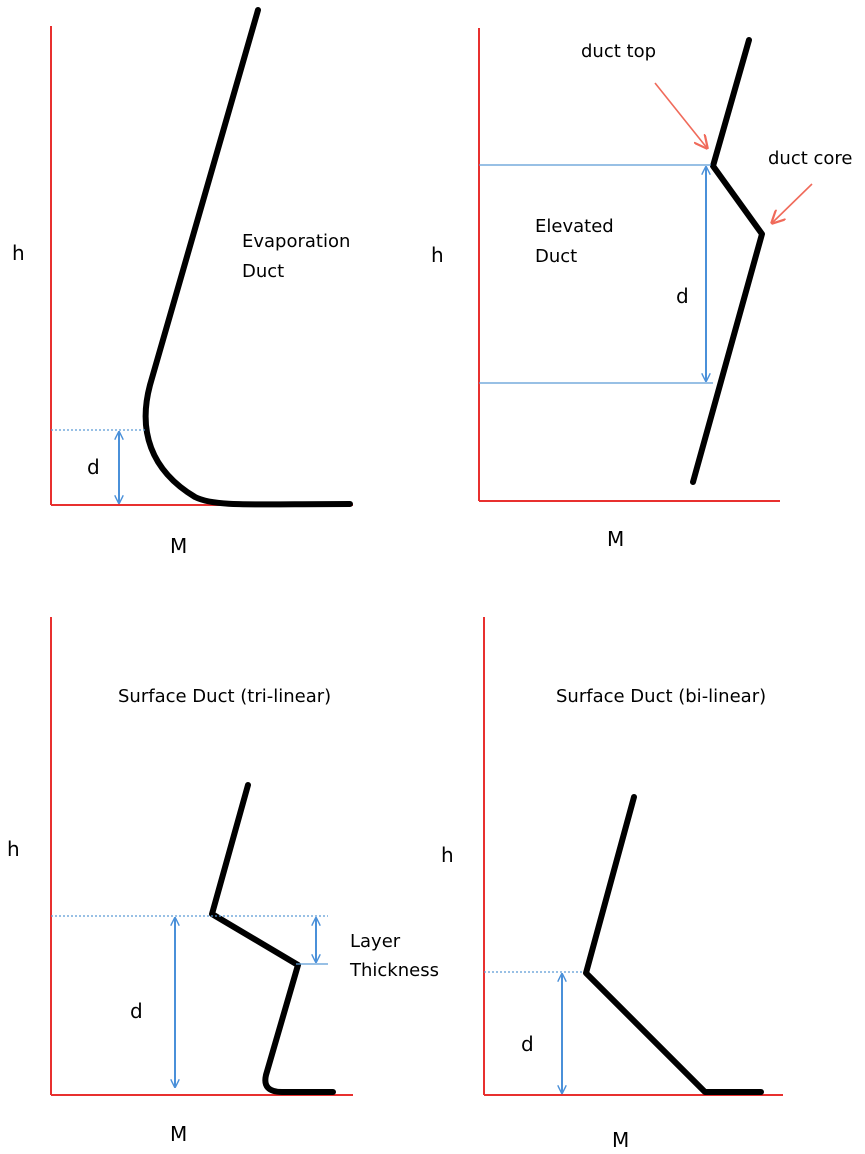 This screenshot has height=1154, width=865. Describe the element at coordinates (136, 1011) in the screenshot. I see `trilinear-d-label: d` at that location.